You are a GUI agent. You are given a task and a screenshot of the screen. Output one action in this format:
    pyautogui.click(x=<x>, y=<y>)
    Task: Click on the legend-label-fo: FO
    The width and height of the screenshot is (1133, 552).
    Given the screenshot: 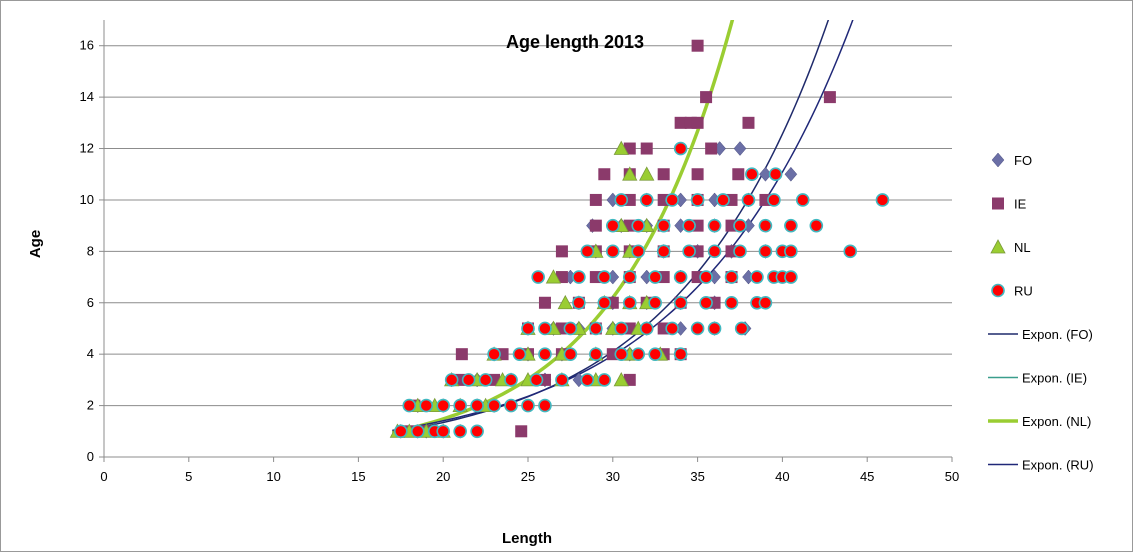 What is the action you would take?
    pyautogui.click(x=1023, y=160)
    